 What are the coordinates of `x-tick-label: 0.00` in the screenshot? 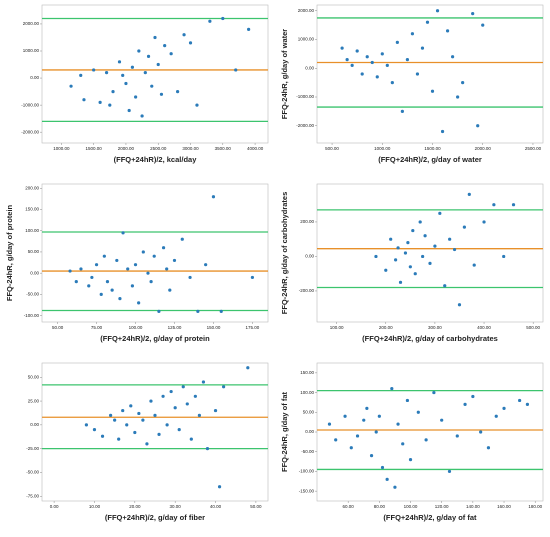 It's located at (54, 506).